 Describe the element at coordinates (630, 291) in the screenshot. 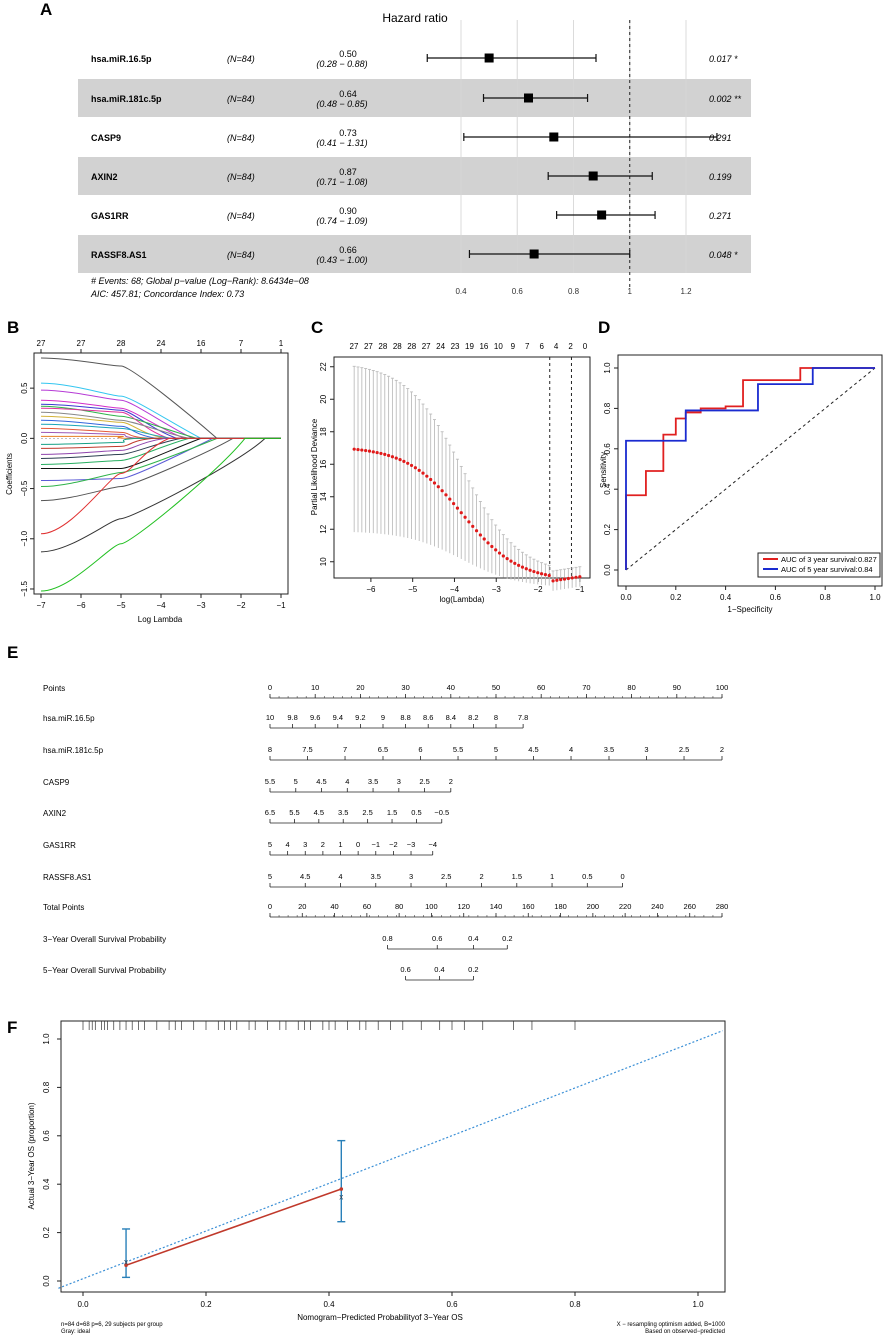

I see `forest-xtick-label: 1` at that location.